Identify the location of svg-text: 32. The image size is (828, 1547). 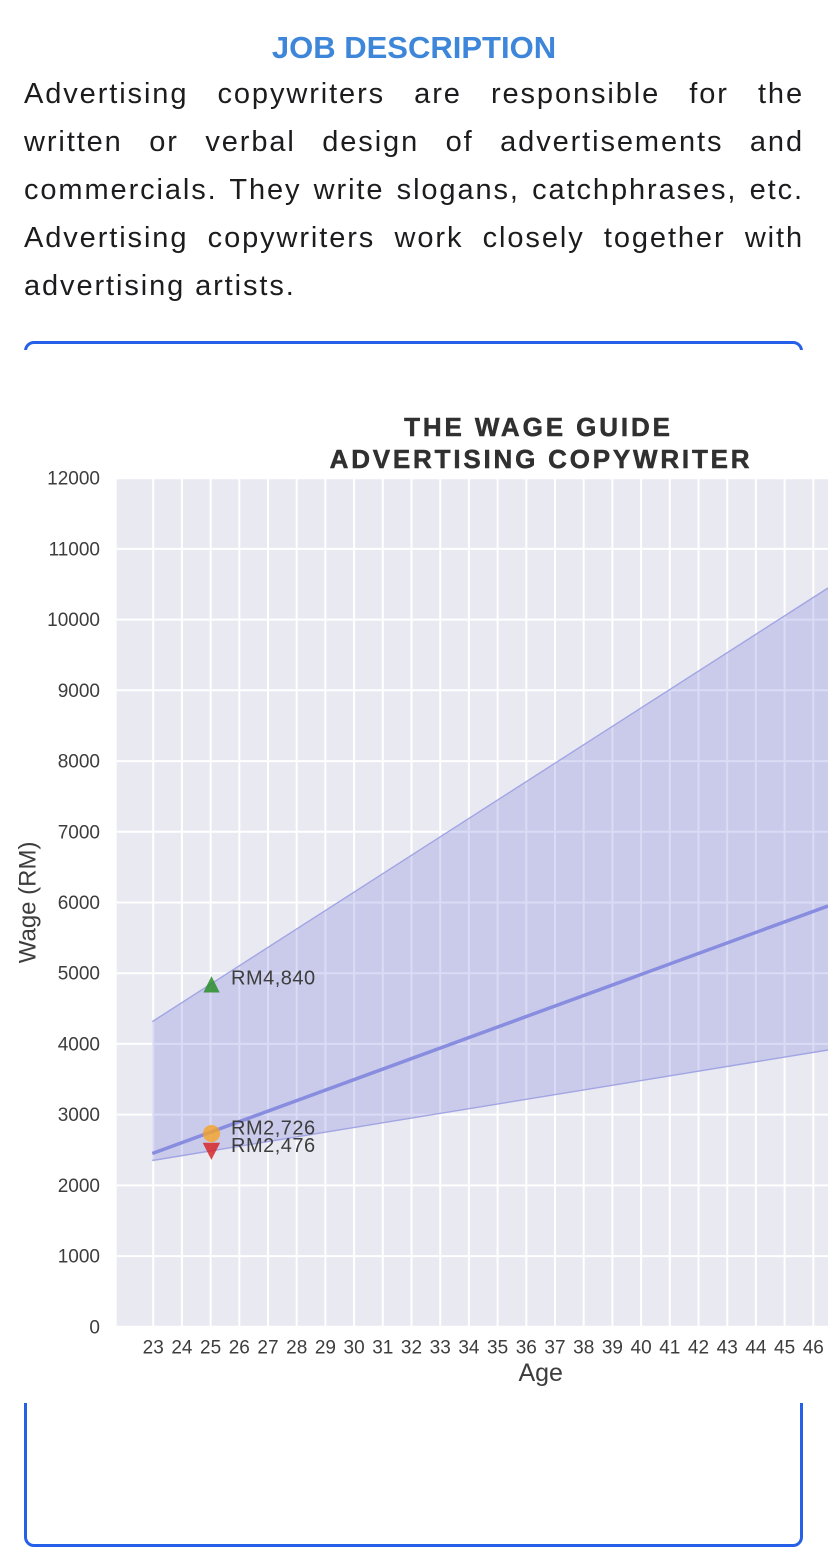
(411, 1348).